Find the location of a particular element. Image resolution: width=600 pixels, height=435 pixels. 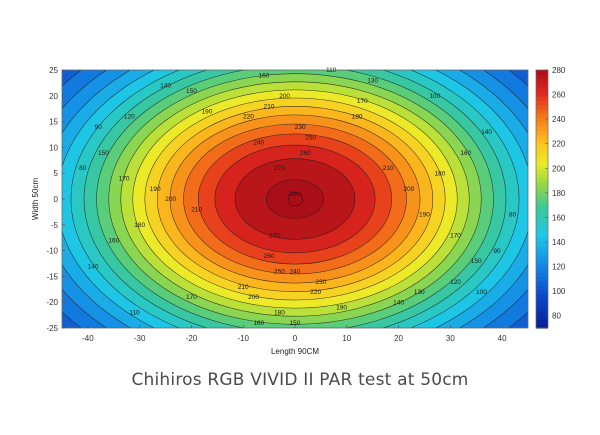

colorbar-tick-label: 140 is located at coordinates (559, 242).